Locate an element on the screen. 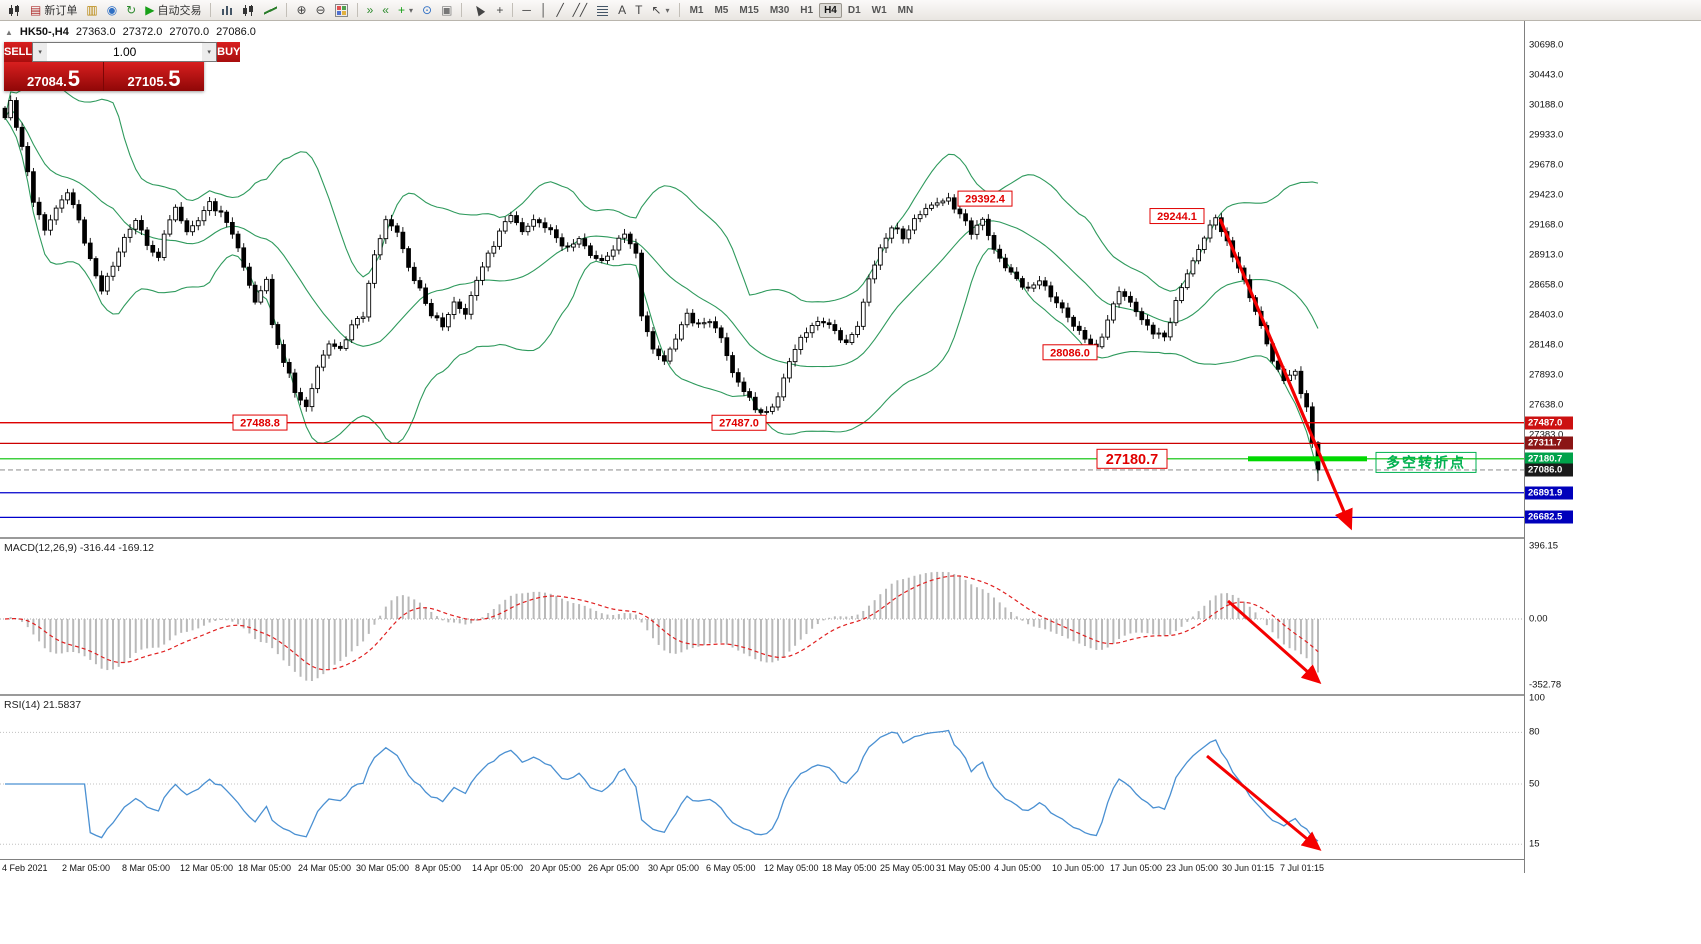 This screenshot has width=1701, height=944. vertical-line-icon: │ is located at coordinates (544, 10).